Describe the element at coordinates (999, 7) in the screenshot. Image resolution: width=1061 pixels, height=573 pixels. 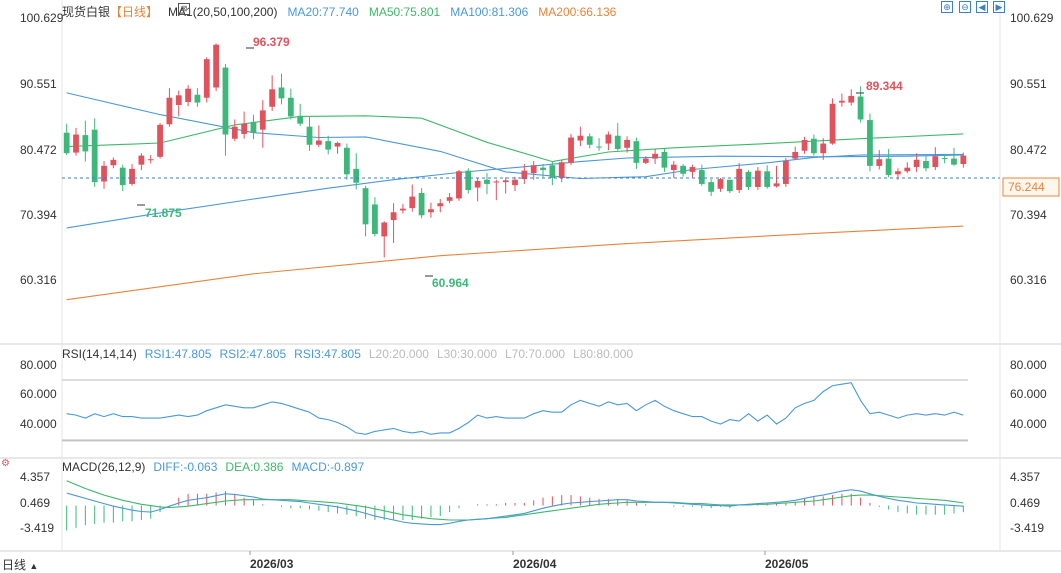
I see `scroll-right-icon: ▶` at that location.